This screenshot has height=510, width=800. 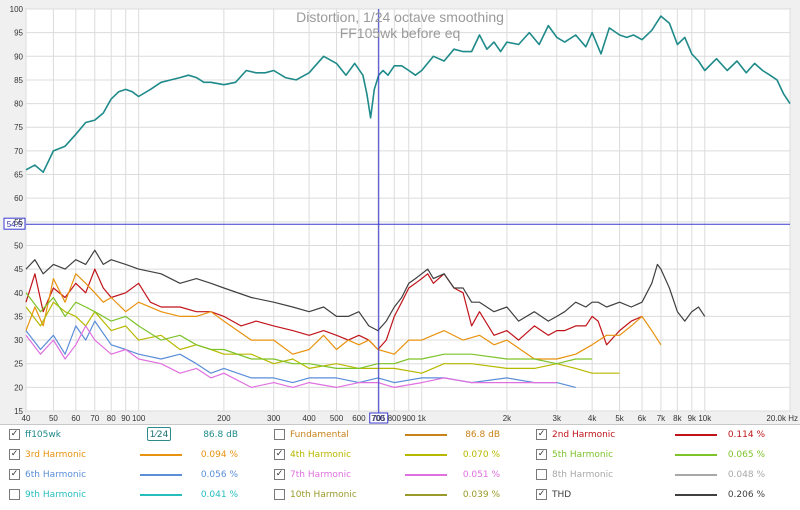 What do you see at coordinates (26, 418) in the screenshot?
I see `x-tick-label: 40` at bounding box center [26, 418].